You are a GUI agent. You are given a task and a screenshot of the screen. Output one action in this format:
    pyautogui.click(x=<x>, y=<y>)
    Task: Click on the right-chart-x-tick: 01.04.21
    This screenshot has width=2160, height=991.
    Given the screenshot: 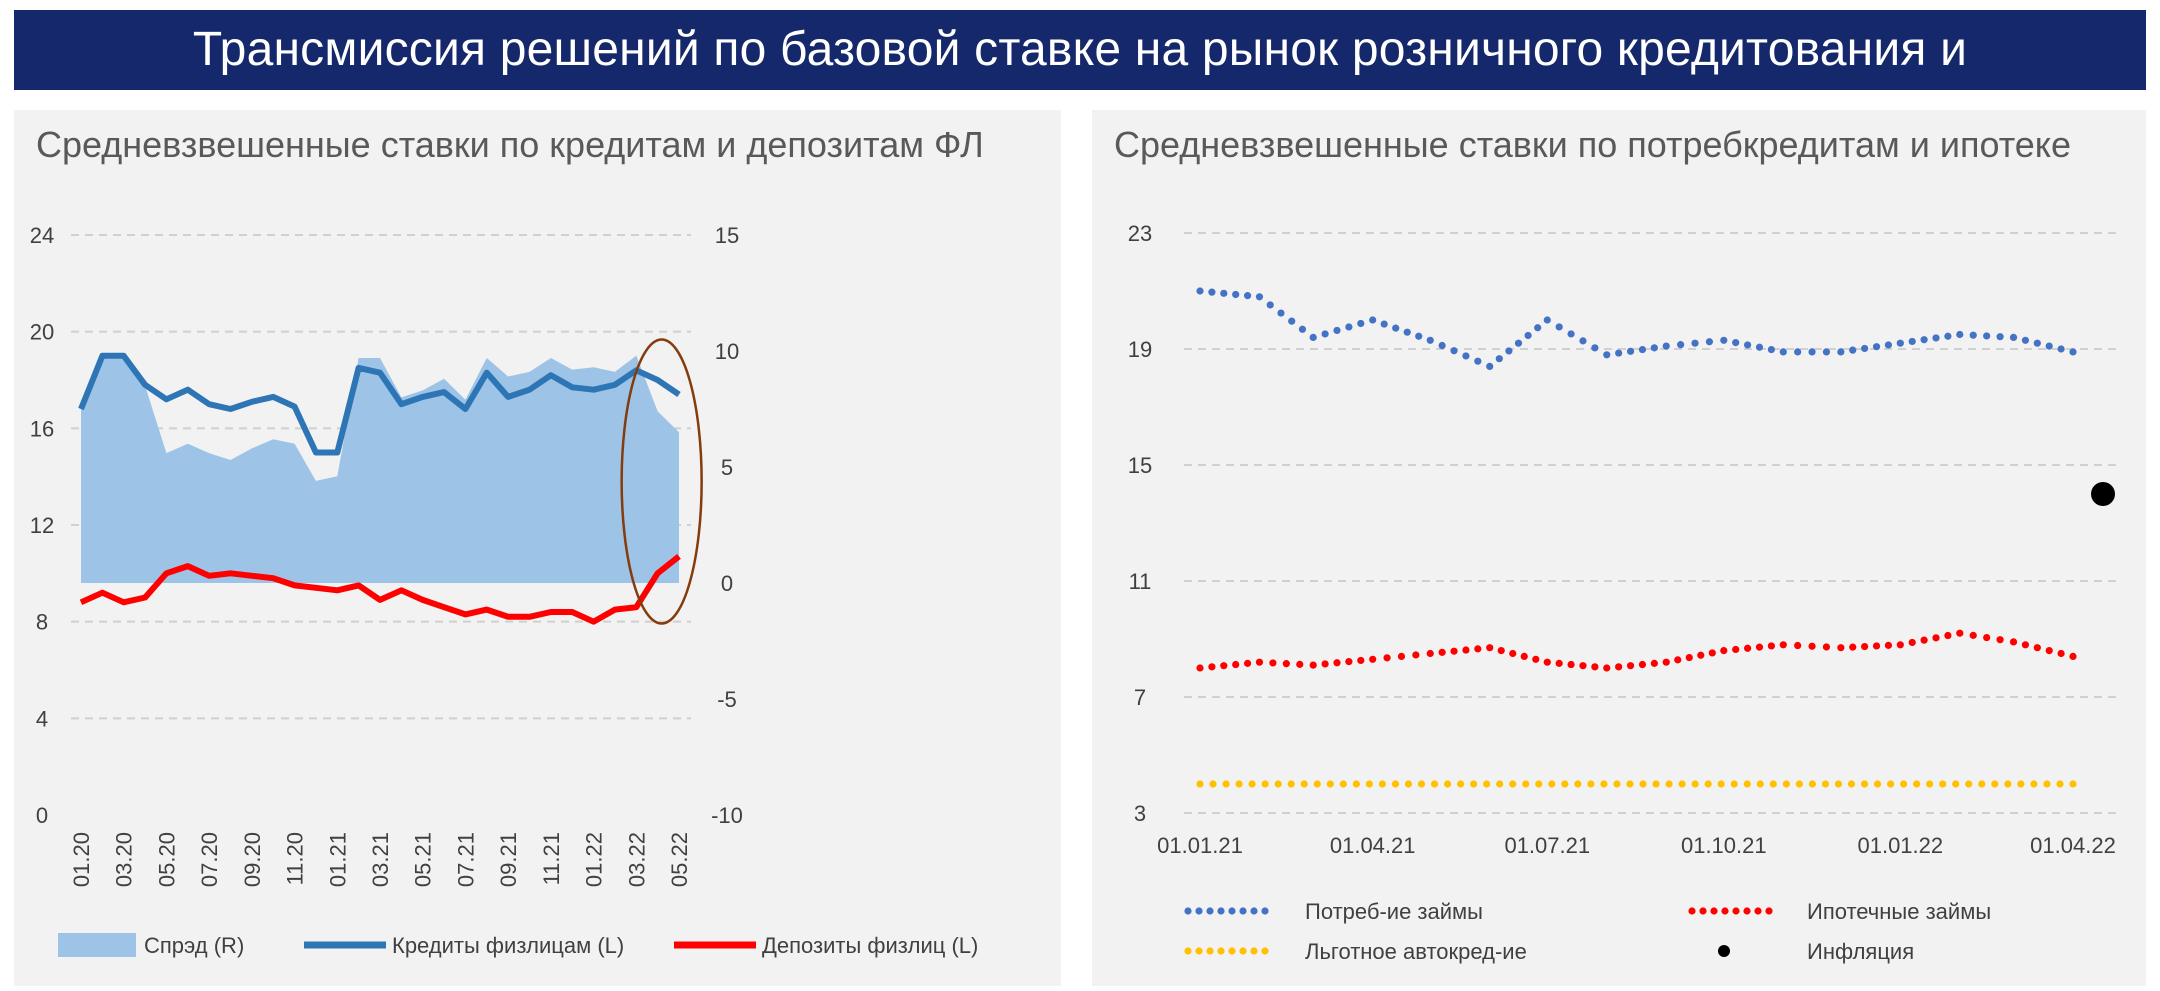 What is the action you would take?
    pyautogui.click(x=1373, y=845)
    